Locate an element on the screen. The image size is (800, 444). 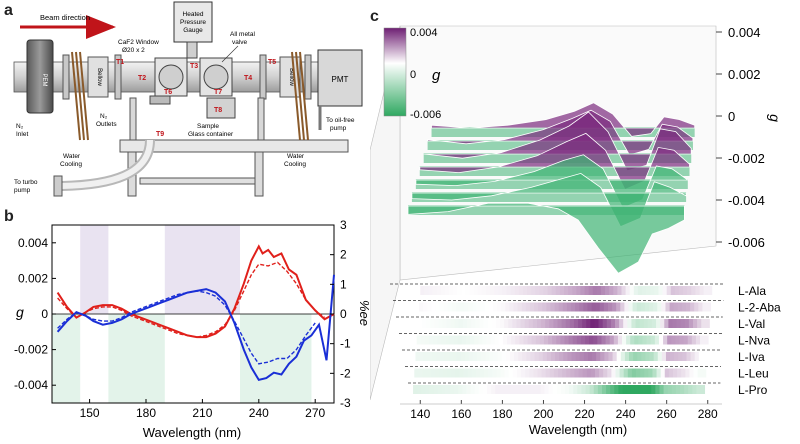
panel-label-c: c is located at coordinates (374, 16).